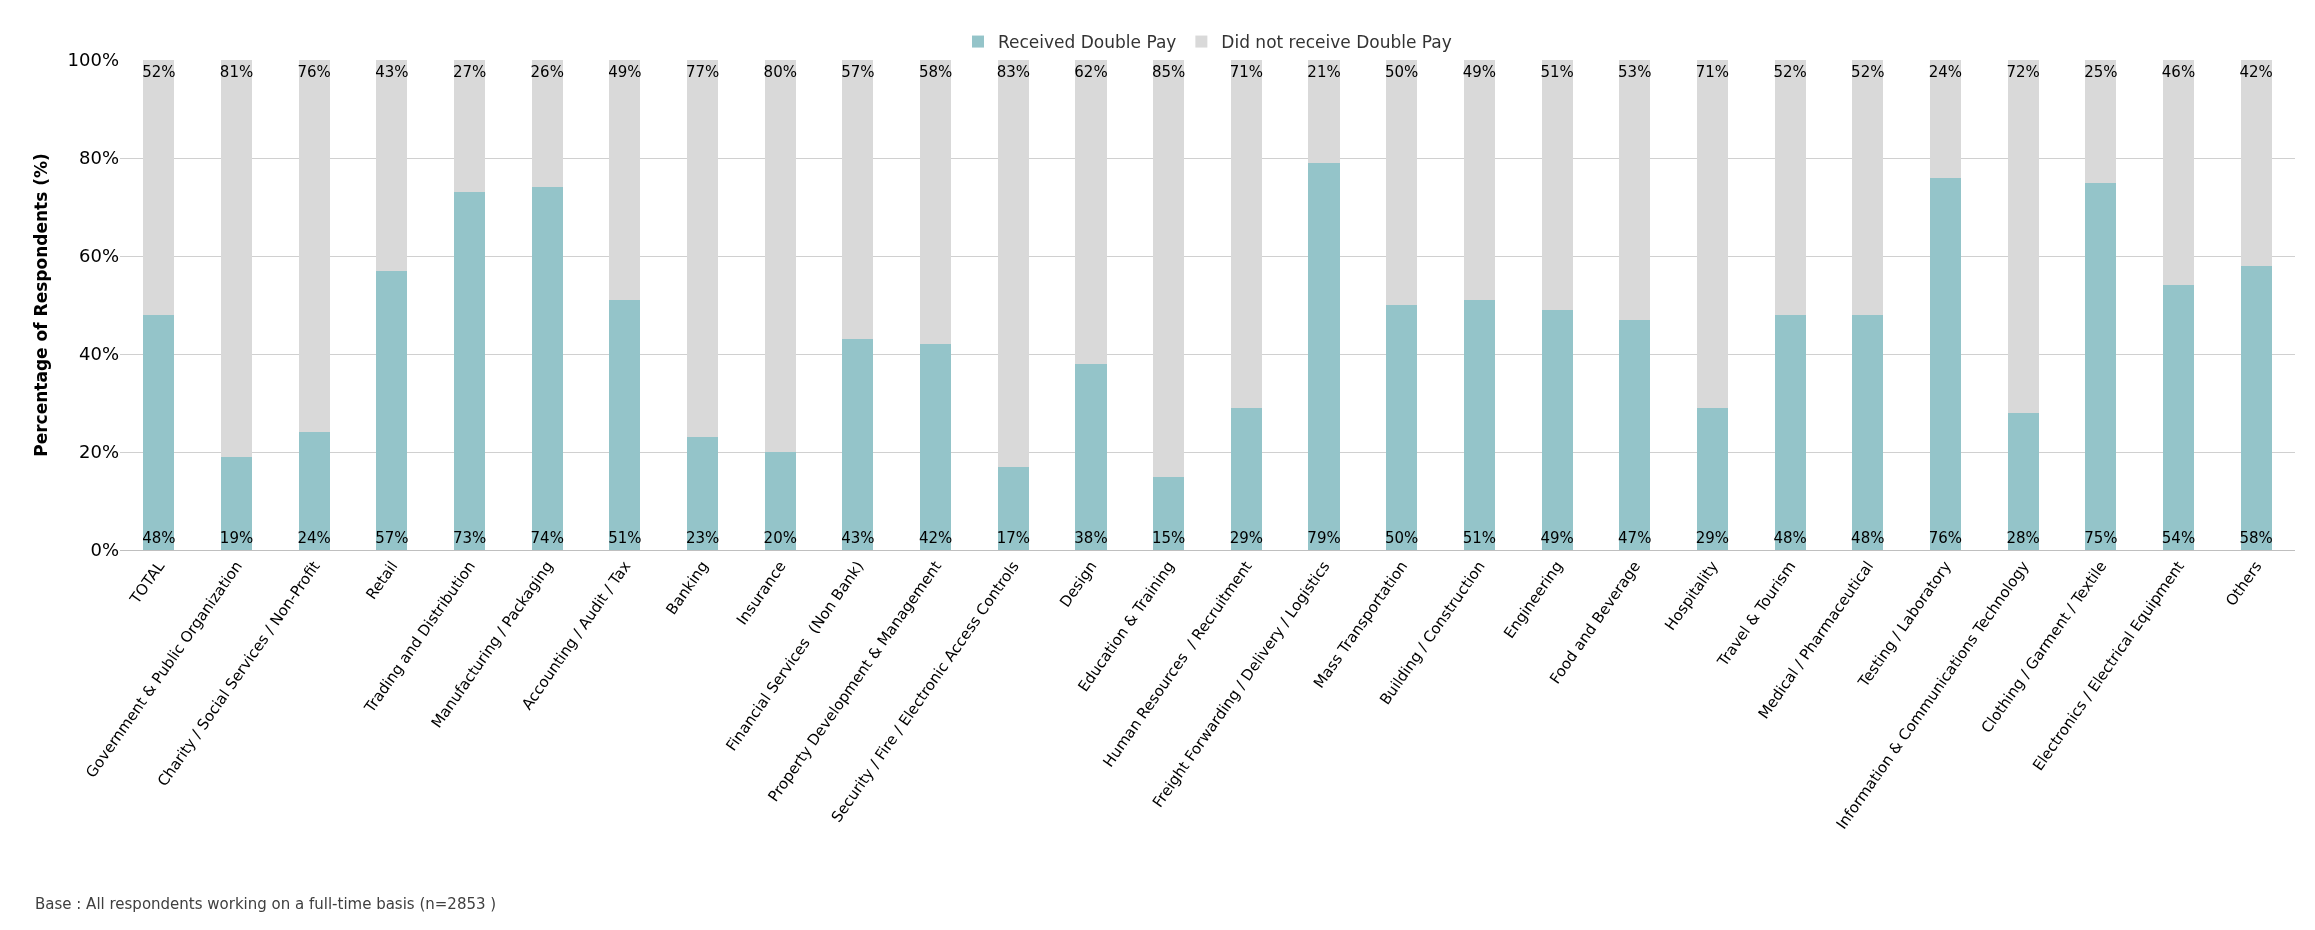  What do you see at coordinates (236, 72) in the screenshot?
I see `data-label: 81%` at bounding box center [236, 72].